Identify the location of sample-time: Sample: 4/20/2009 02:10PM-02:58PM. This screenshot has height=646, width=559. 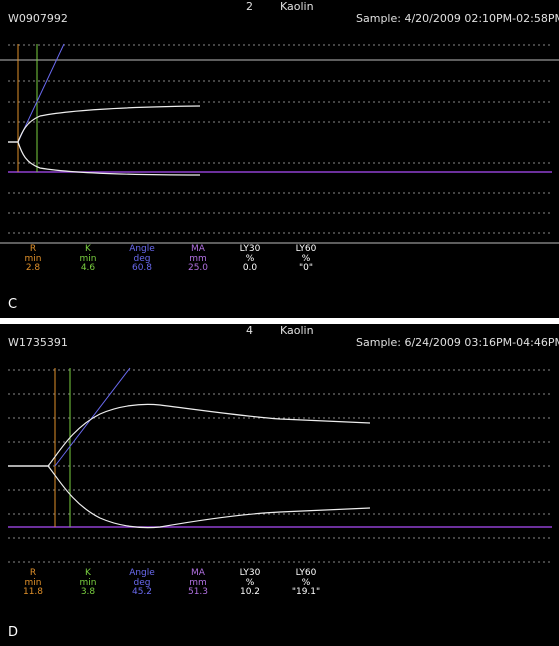
(457, 18).